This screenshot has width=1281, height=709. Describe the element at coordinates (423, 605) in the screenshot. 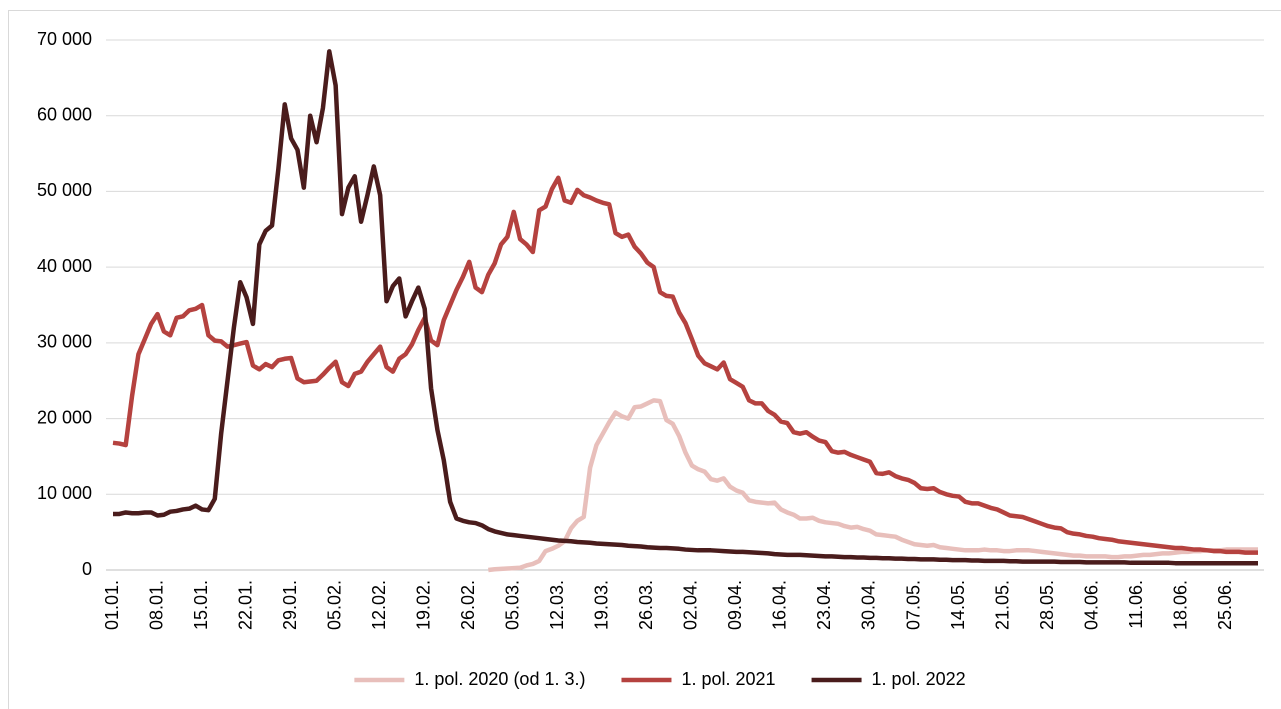

I see `x-tick-label: 19.02.` at that location.